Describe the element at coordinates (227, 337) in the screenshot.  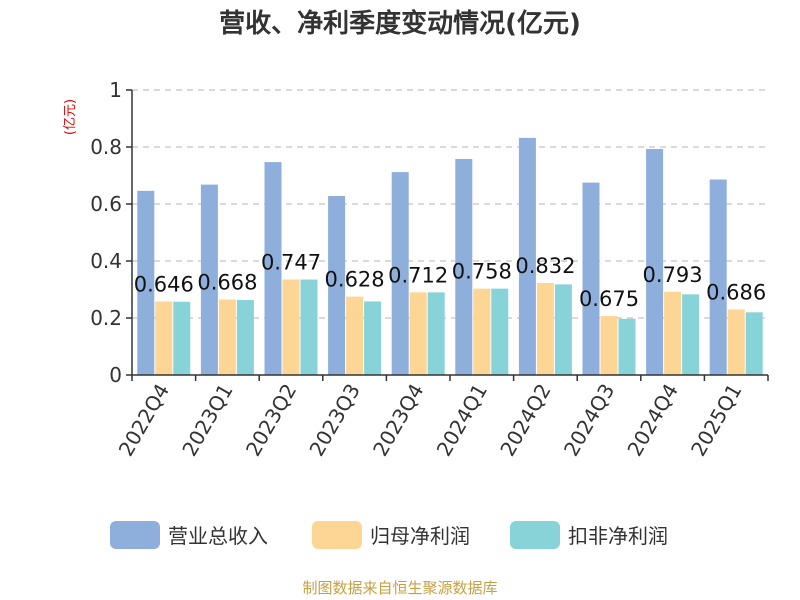
I see `bar-2-2023Q1` at that location.